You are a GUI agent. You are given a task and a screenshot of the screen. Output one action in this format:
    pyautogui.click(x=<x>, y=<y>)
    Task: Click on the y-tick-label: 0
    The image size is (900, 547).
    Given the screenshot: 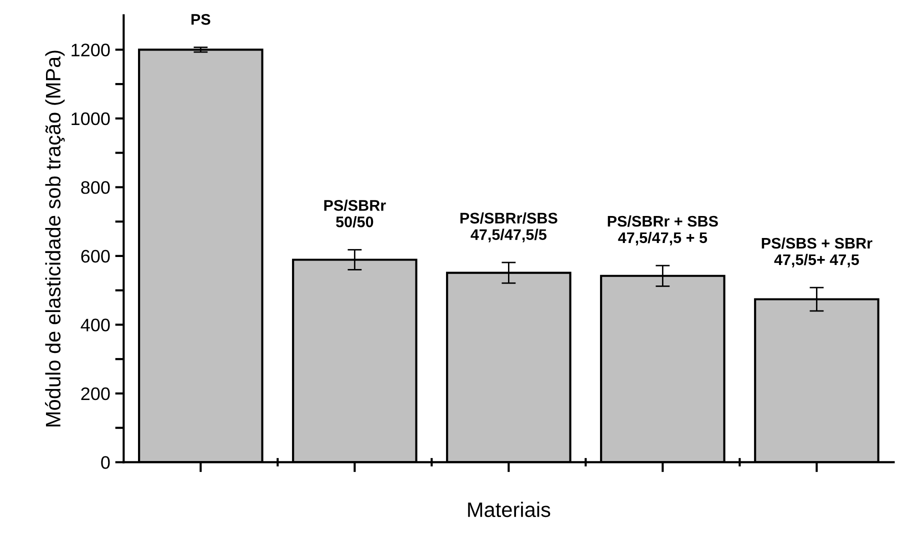 What is the action you would take?
    pyautogui.click(x=105, y=462)
    